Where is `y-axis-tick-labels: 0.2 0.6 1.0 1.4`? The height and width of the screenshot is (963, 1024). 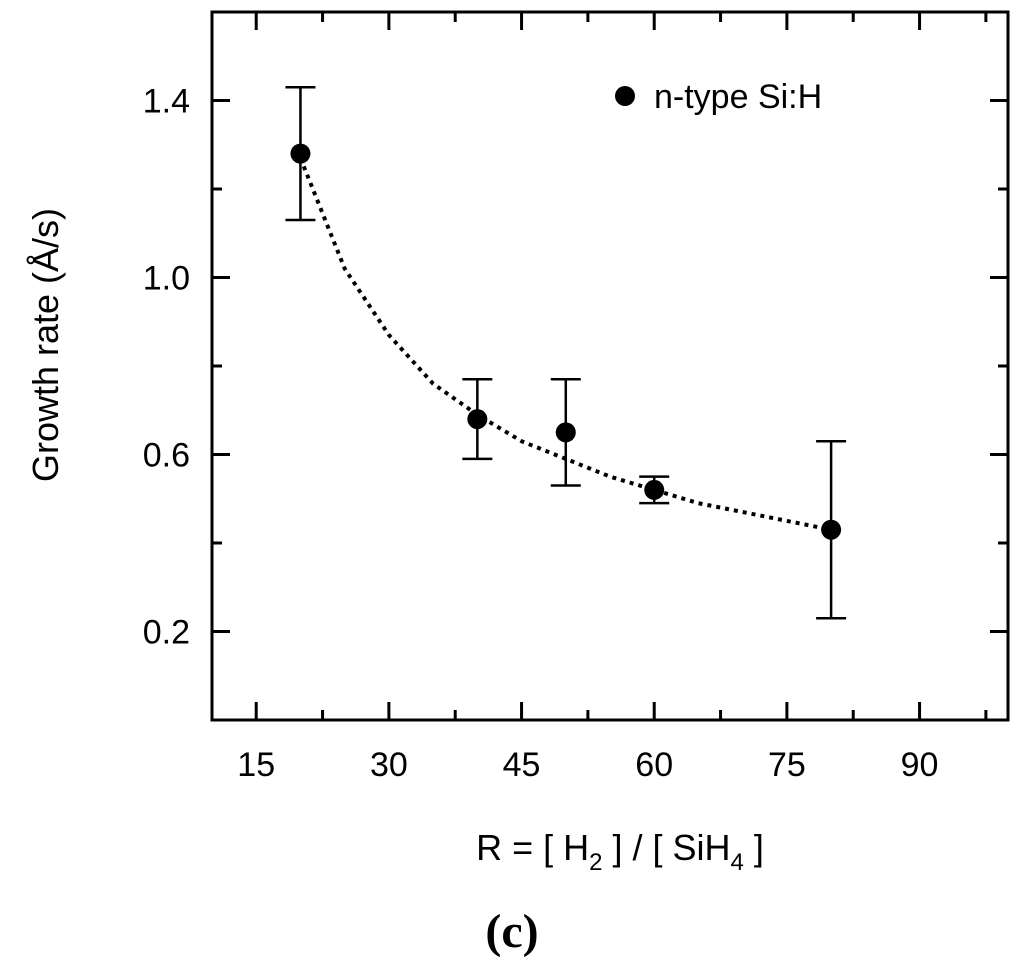 y-axis-tick-labels: 0.2 0.6 1.0 1.4 is located at coordinates (166, 367).